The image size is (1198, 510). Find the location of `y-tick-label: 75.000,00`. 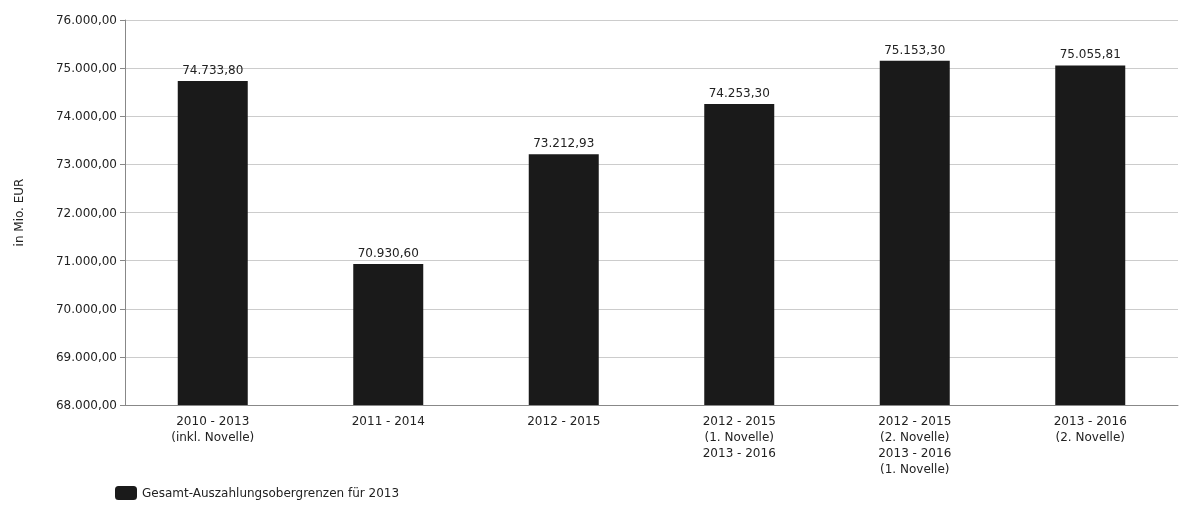

y-tick-label: 75.000,00 is located at coordinates (86, 68).